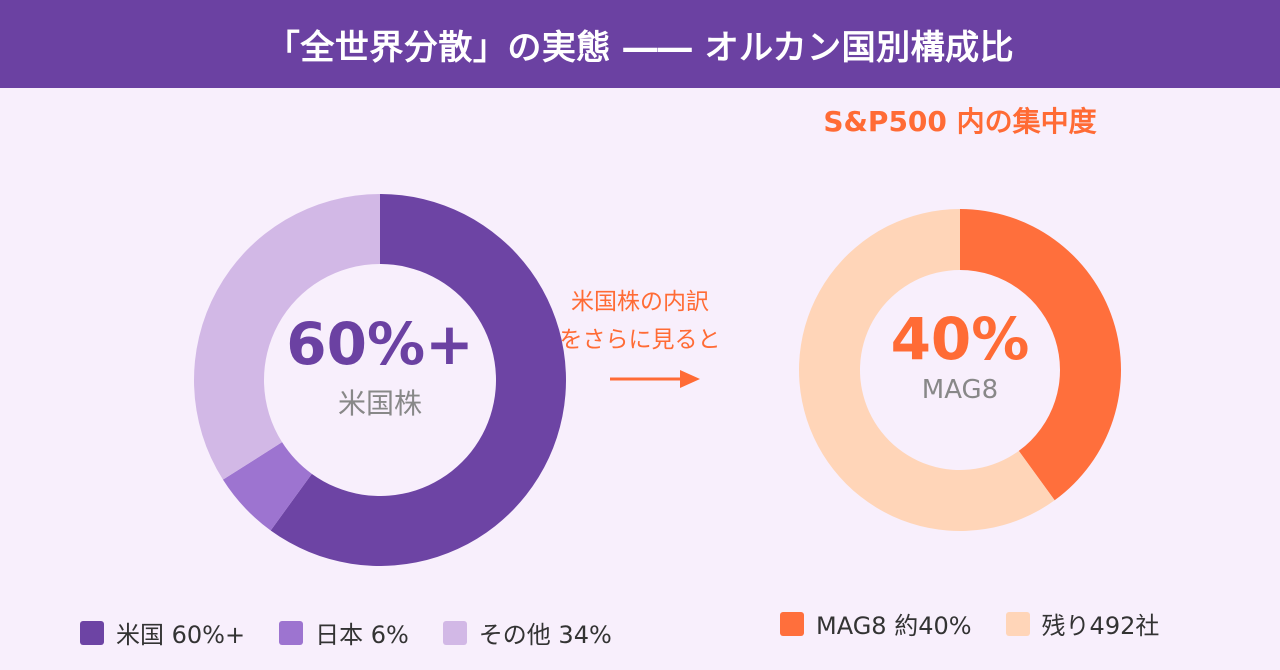  I want to click on legend-item-us: 米国 60%+, so click(162, 632).